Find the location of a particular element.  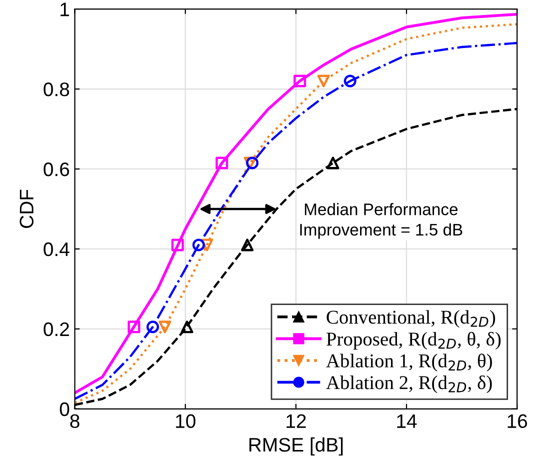

y-tick-label: 0.8 is located at coordinates (57, 89).